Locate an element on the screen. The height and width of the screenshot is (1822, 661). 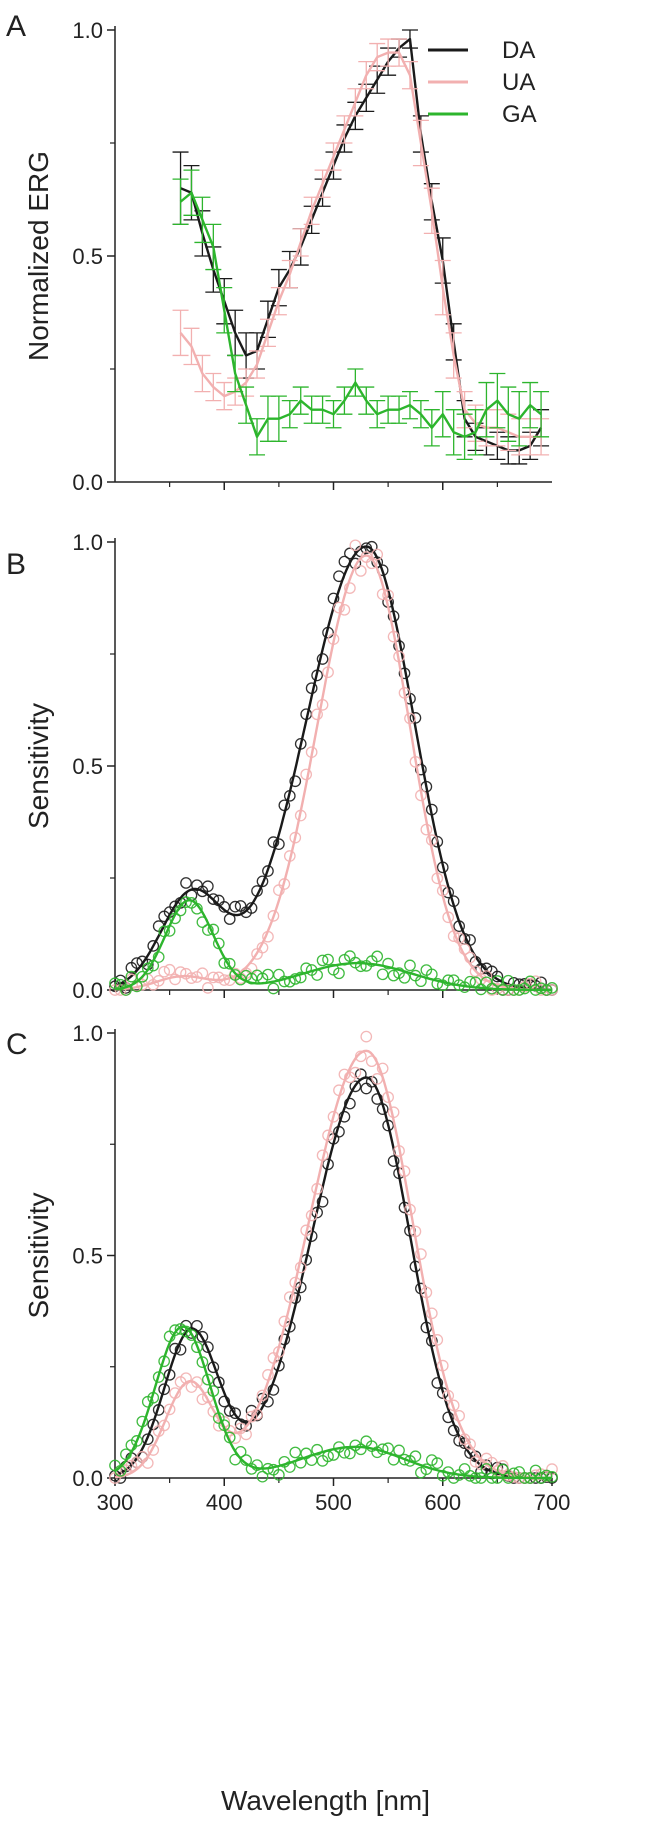
x-tick-label: 600 is located at coordinates (442, 1502).